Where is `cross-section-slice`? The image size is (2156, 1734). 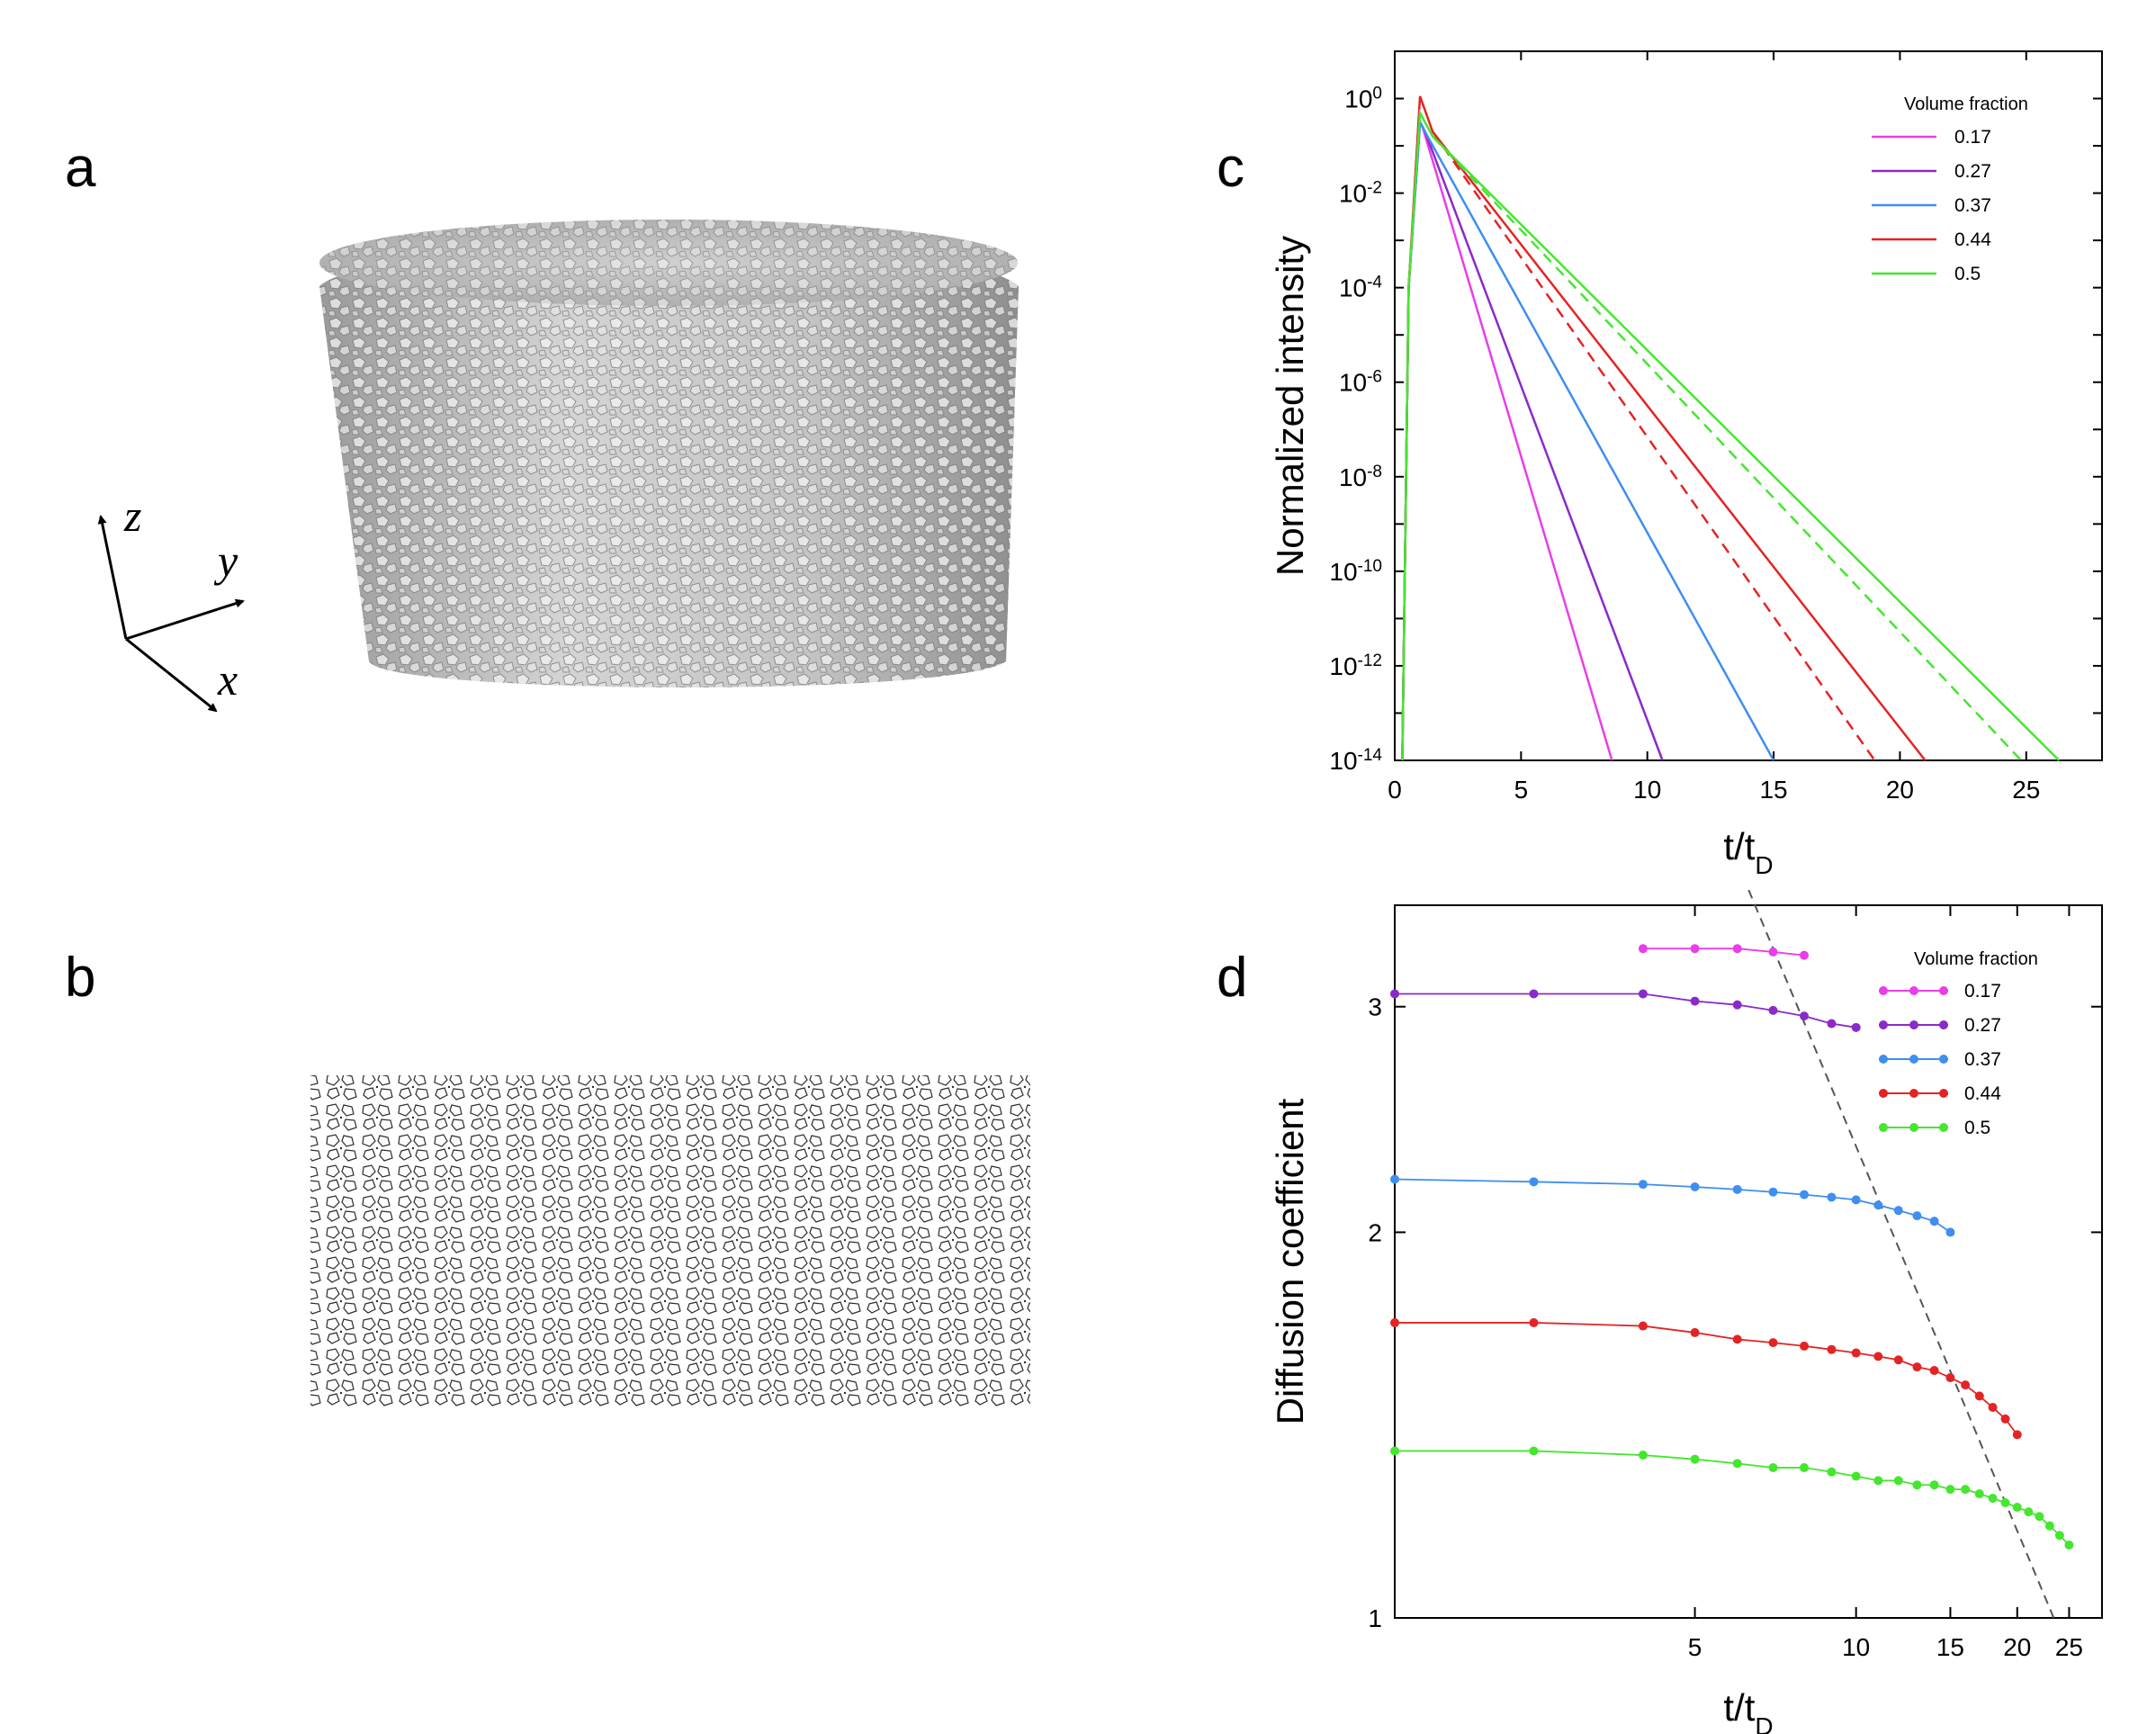 cross-section-slice is located at coordinates (670, 1241).